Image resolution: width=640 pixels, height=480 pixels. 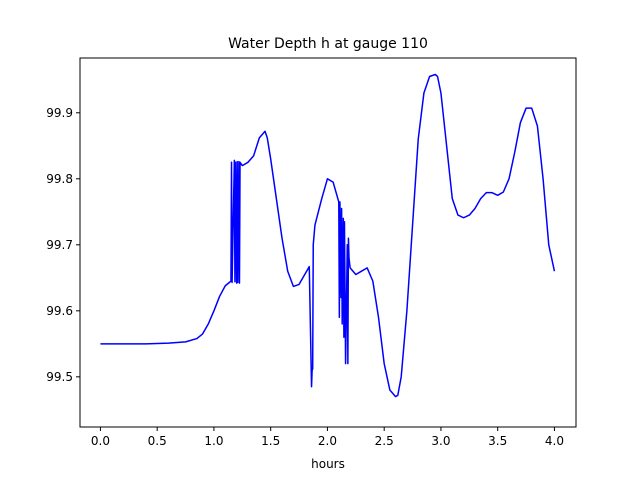 What do you see at coordinates (554, 441) in the screenshot?
I see `x-tick-label: 4.0` at bounding box center [554, 441].